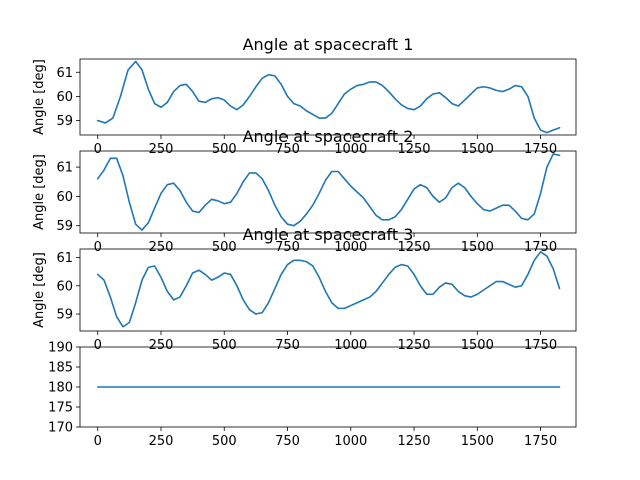  What do you see at coordinates (328, 136) in the screenshot?
I see `subplot-title: Angle at spacecraft 2` at bounding box center [328, 136].